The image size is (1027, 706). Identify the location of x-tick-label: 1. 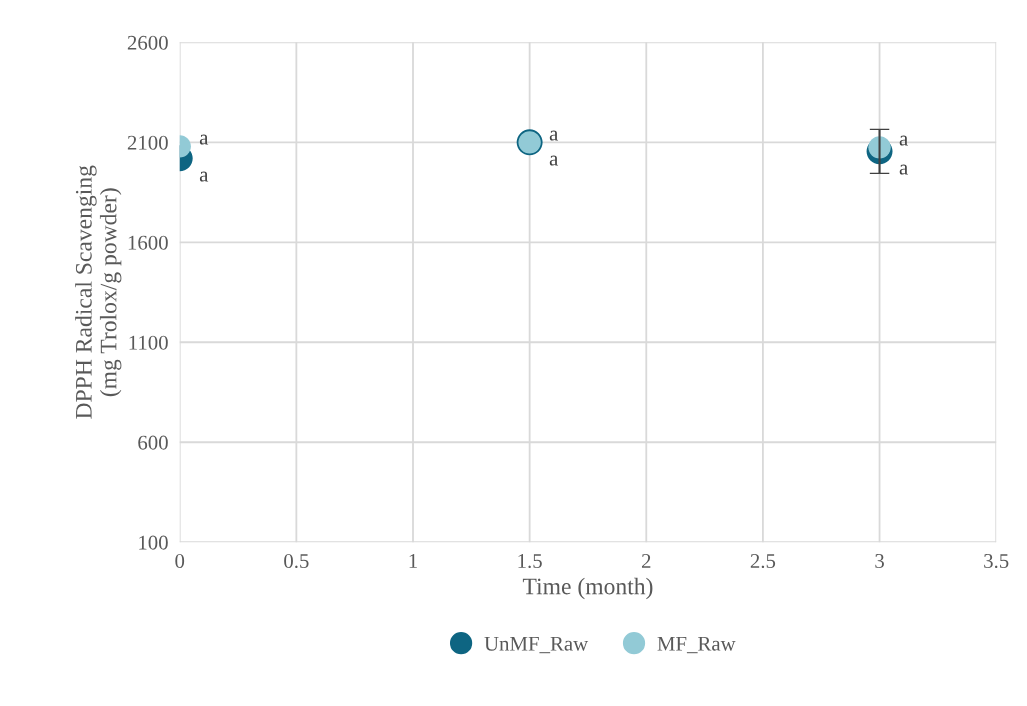
(413, 561).